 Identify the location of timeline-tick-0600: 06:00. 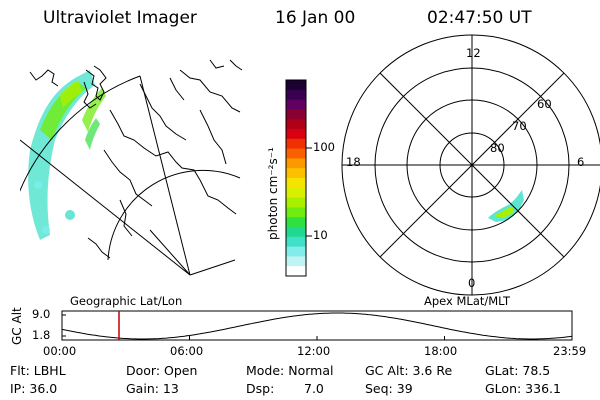
(187, 351).